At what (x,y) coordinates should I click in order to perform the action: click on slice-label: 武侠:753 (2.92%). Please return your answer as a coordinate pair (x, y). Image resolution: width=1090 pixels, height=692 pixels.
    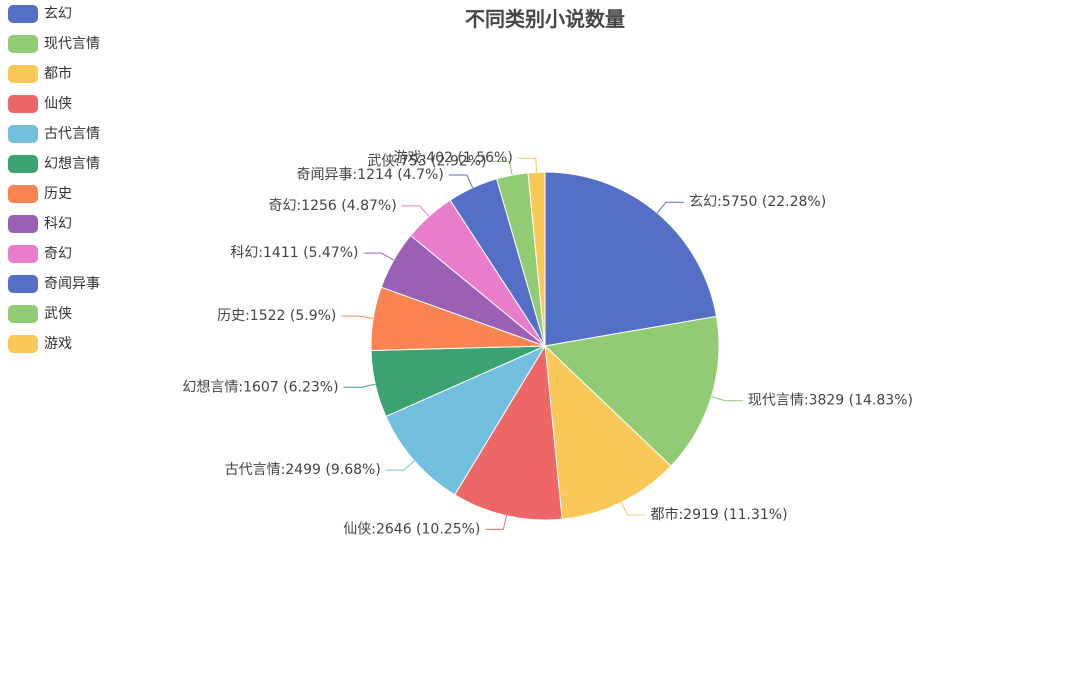
    Looking at the image, I should click on (426, 161).